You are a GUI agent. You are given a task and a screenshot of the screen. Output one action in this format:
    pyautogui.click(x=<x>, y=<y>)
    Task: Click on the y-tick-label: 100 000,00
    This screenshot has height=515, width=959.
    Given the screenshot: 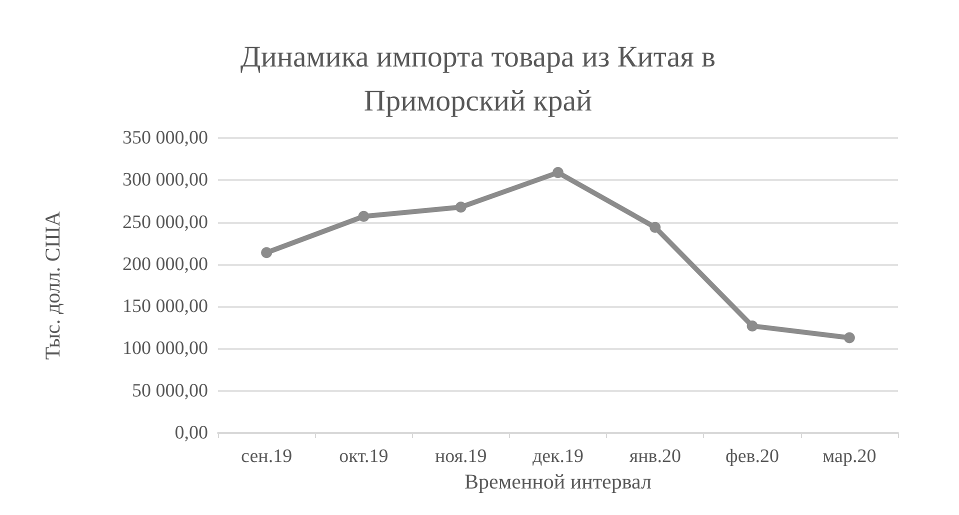 What is the action you would take?
    pyautogui.click(x=165, y=349)
    